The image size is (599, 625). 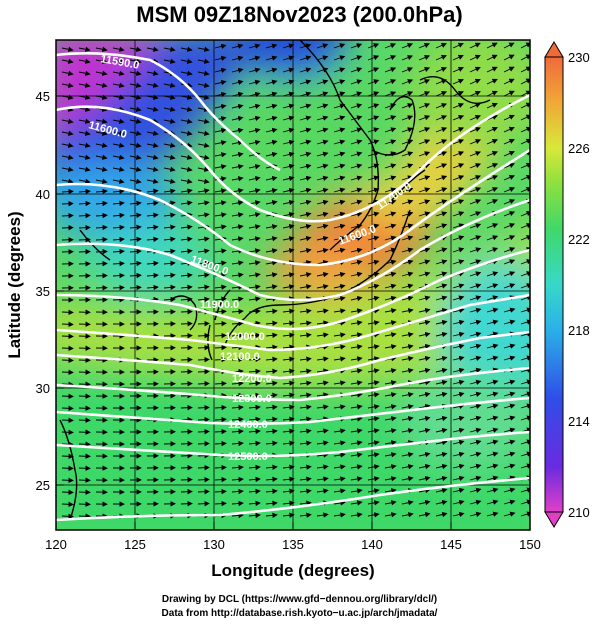 I want to click on contour-label: 12300.0, so click(x=252, y=399).